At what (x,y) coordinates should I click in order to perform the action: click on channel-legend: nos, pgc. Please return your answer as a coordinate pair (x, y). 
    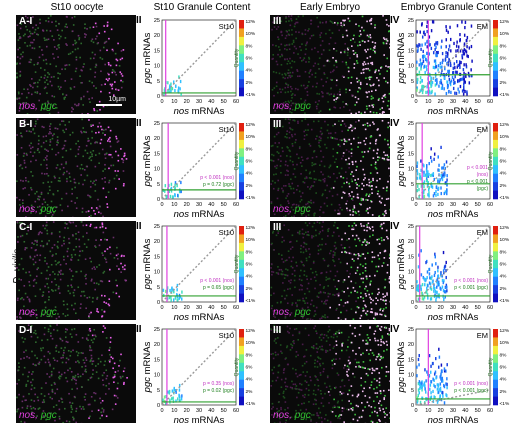
    Looking at the image, I should click on (292, 209).